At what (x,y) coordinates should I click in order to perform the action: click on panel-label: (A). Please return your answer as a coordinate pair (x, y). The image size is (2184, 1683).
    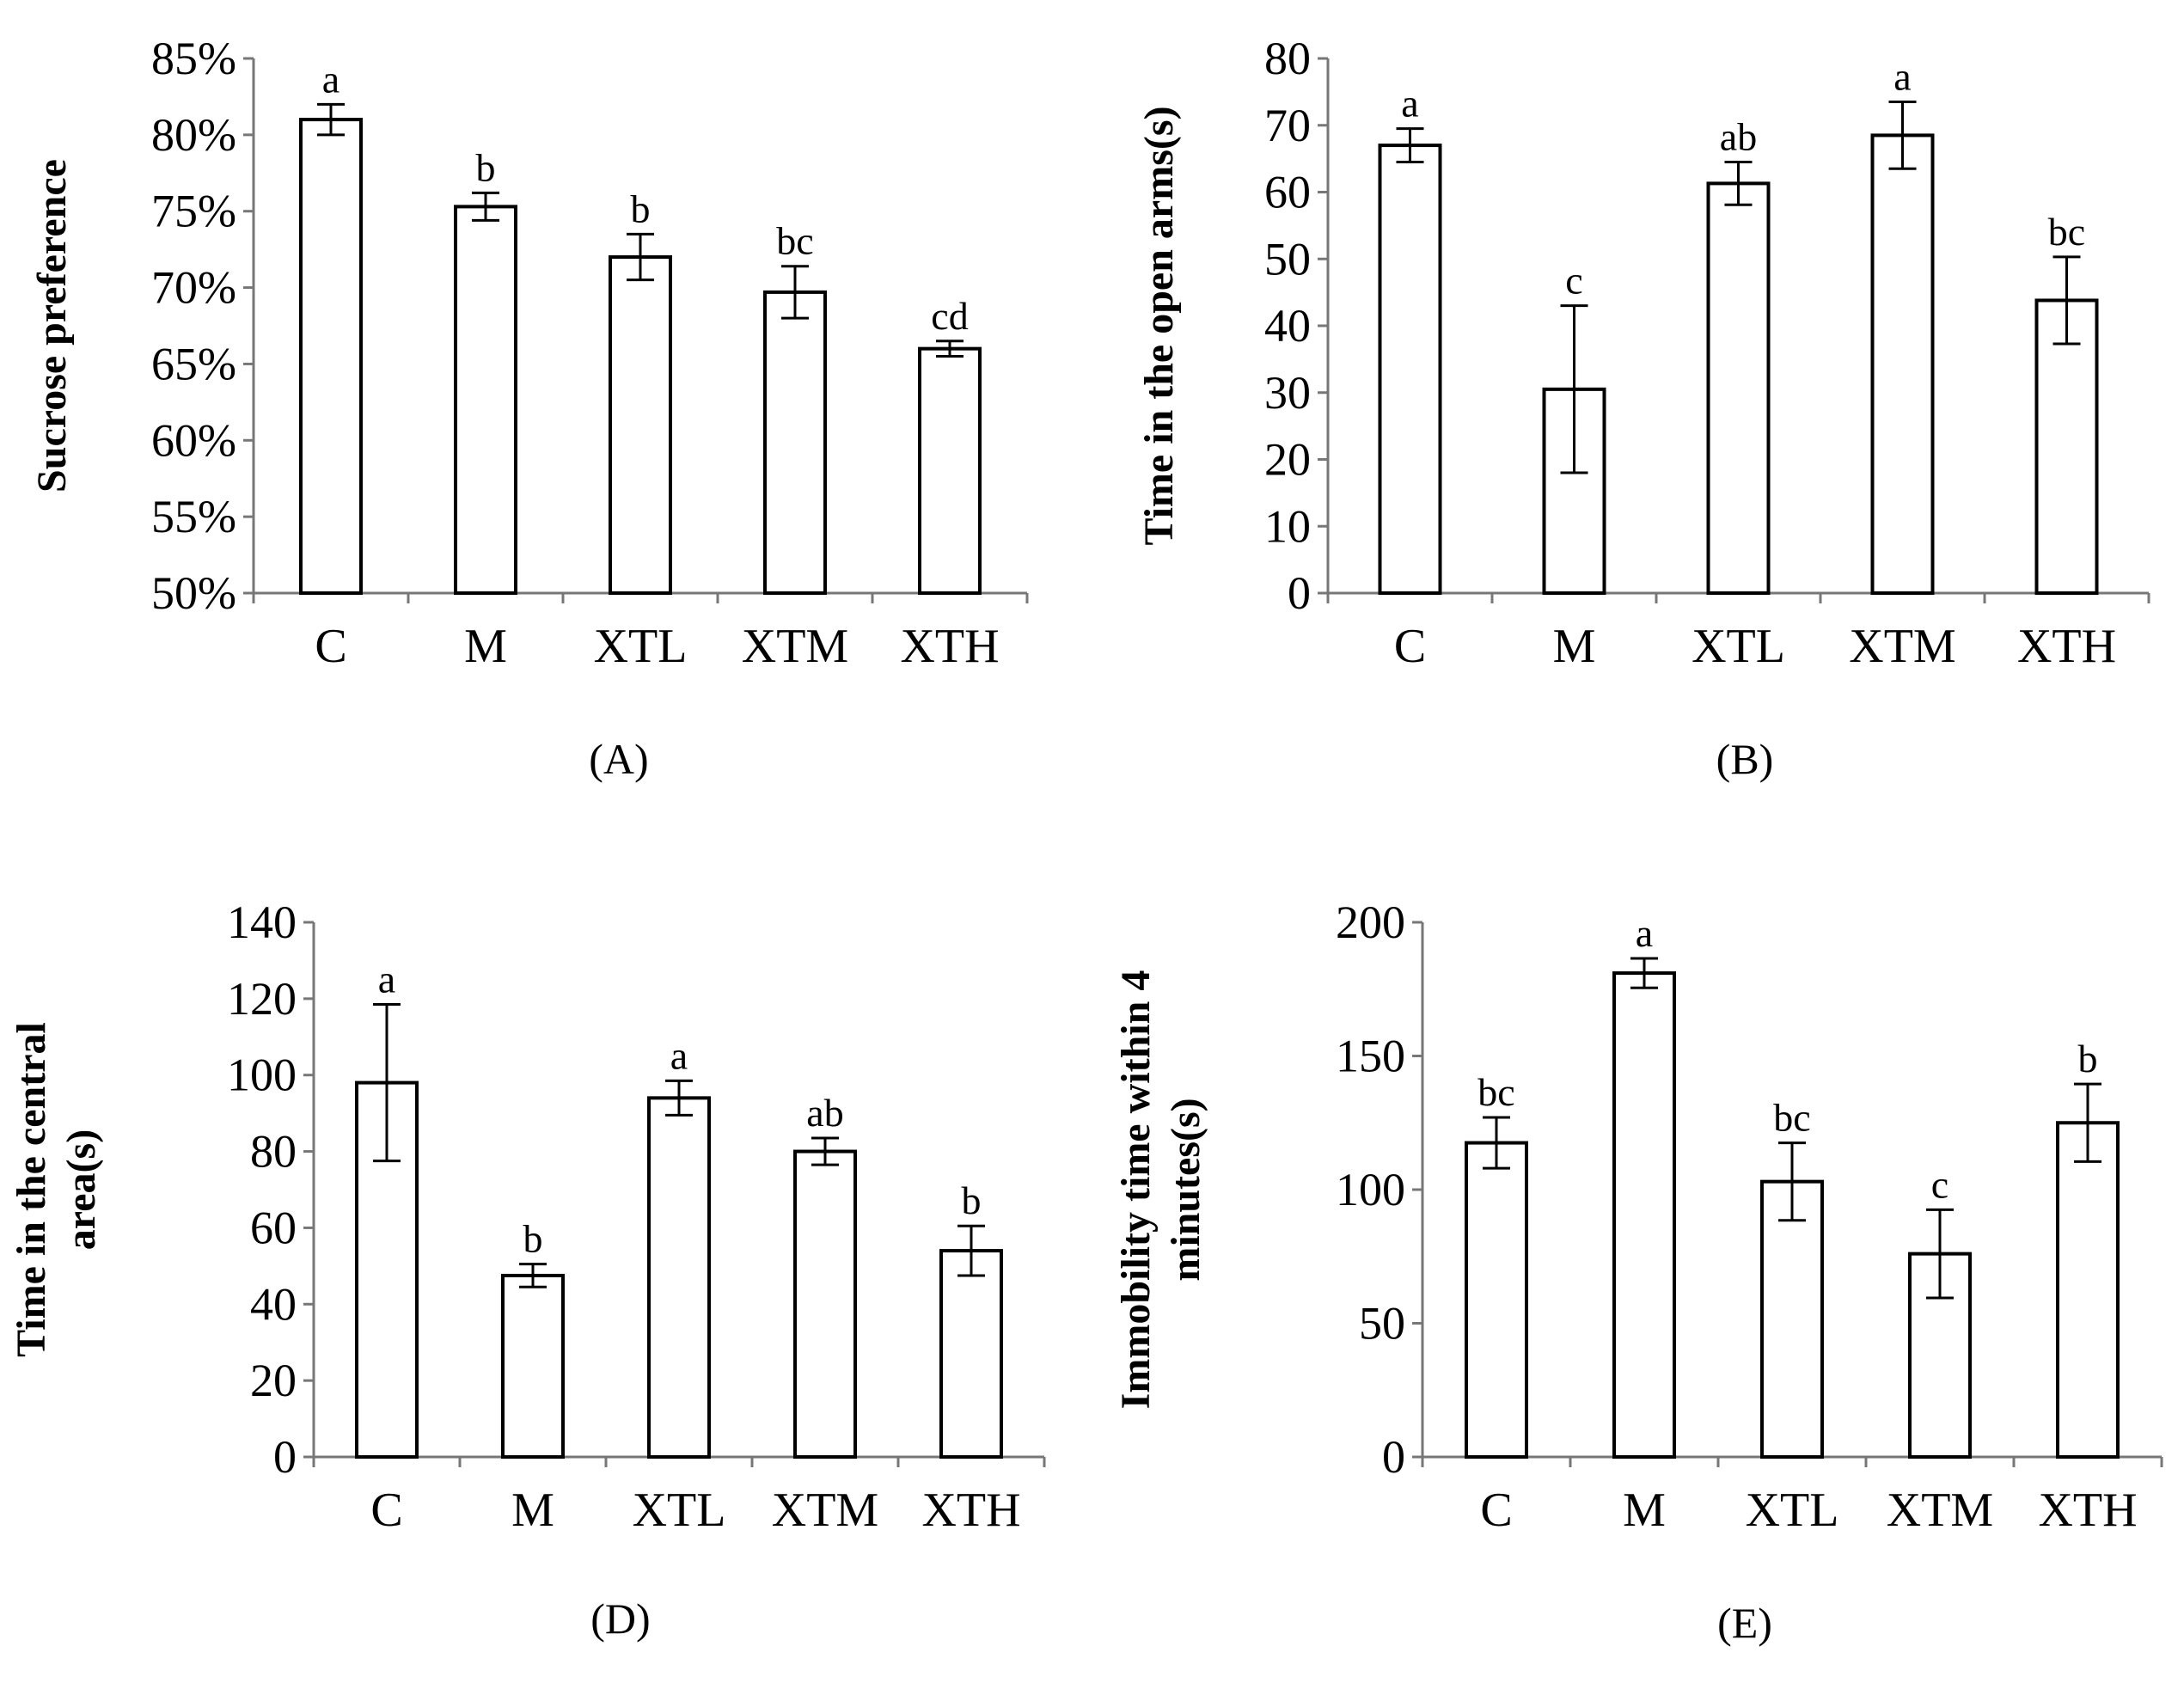
    Looking at the image, I should click on (618, 759).